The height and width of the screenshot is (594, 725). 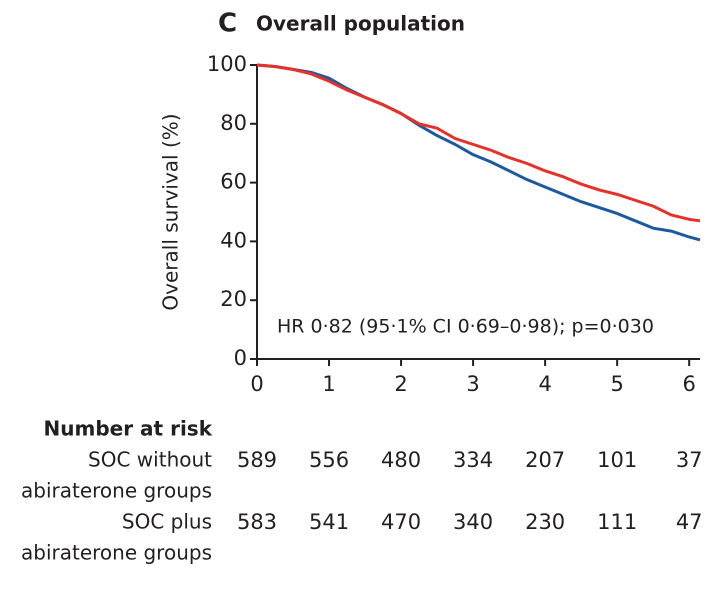 I want to click on y-tick-label: 60, so click(x=233, y=182).